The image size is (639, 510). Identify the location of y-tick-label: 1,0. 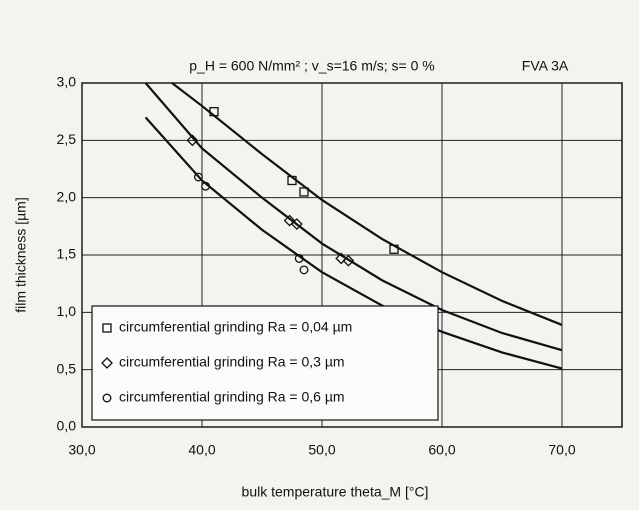
(67, 311).